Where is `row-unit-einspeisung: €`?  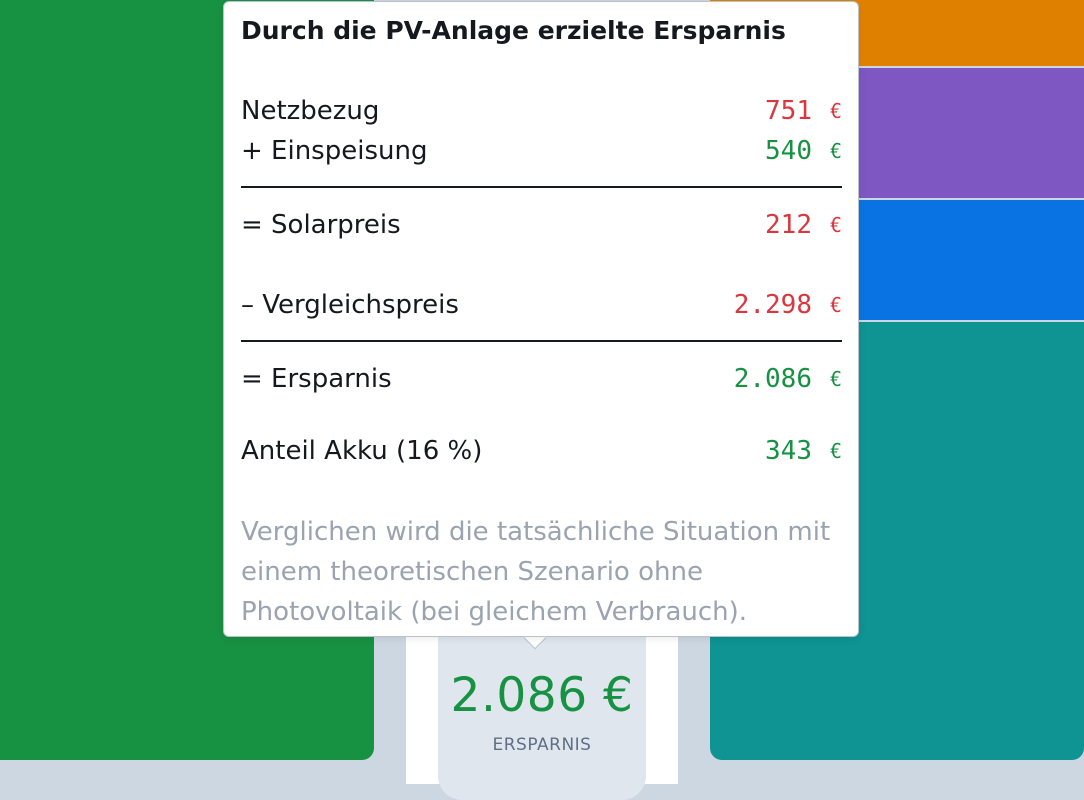 row-unit-einspeisung: € is located at coordinates (835, 151).